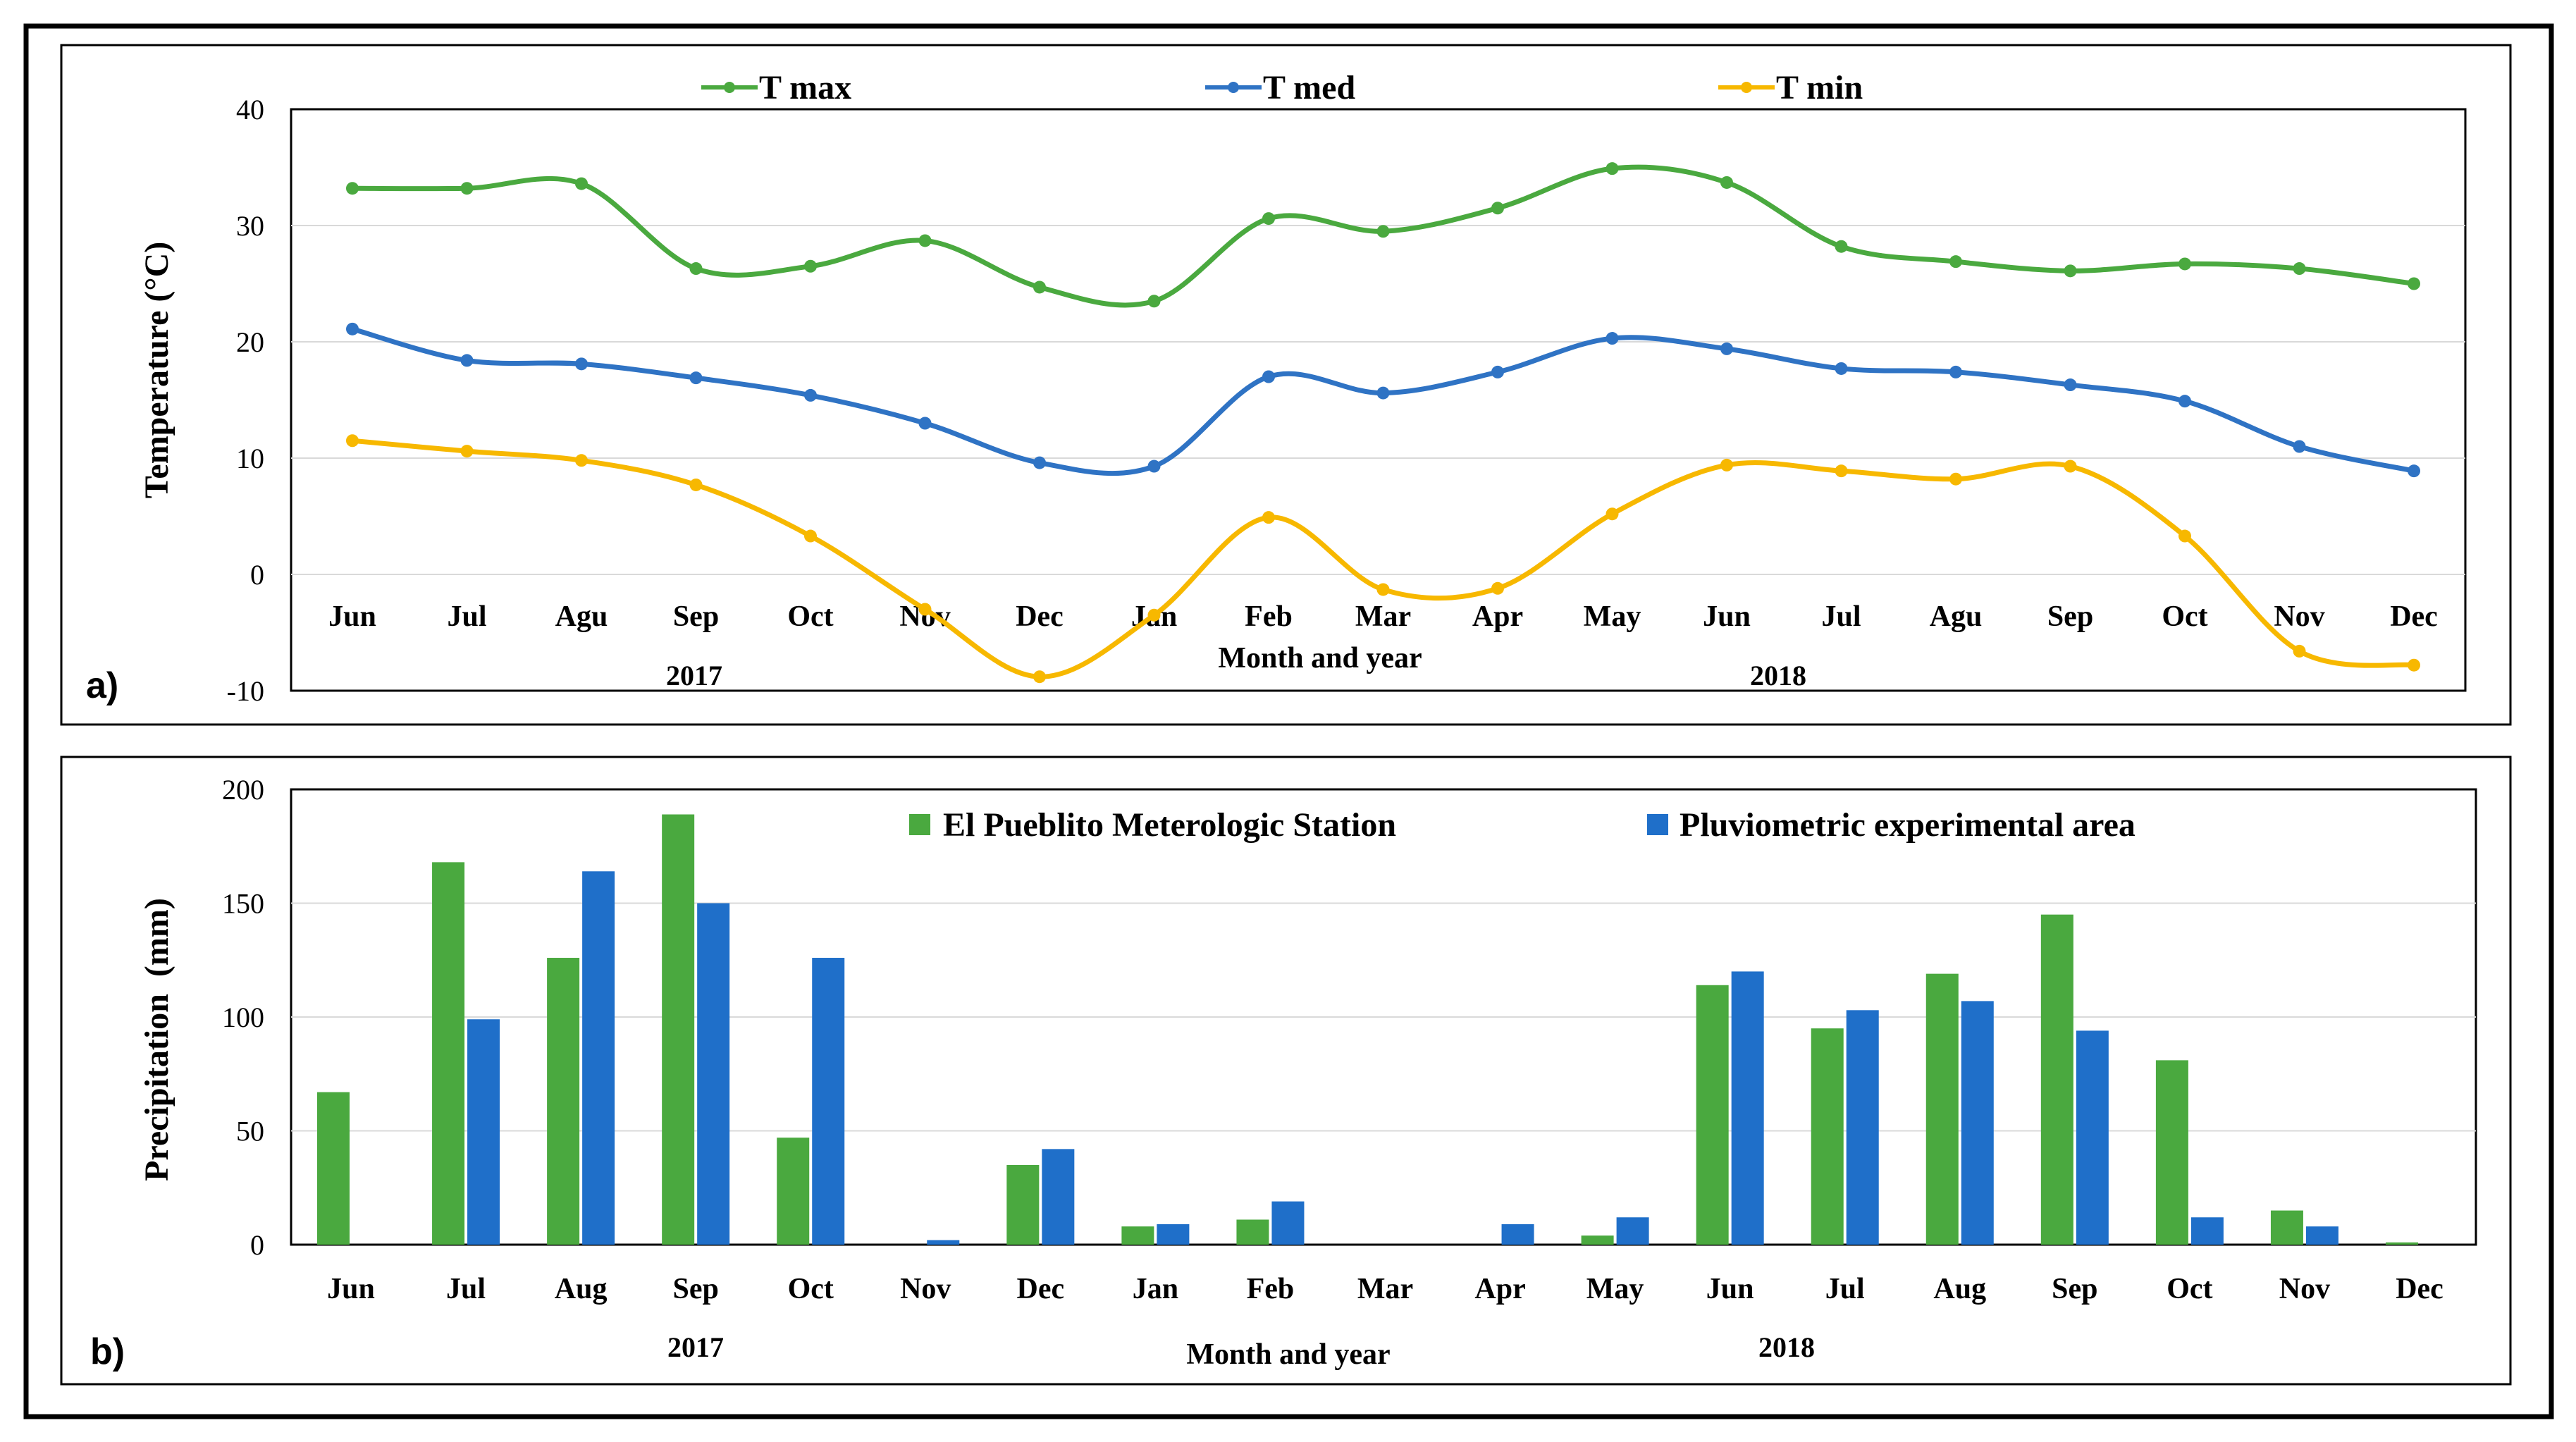 The image size is (2576, 1442). What do you see at coordinates (1778, 675) in the screenshot?
I see `panel-a-year-label-2018: 2018` at bounding box center [1778, 675].